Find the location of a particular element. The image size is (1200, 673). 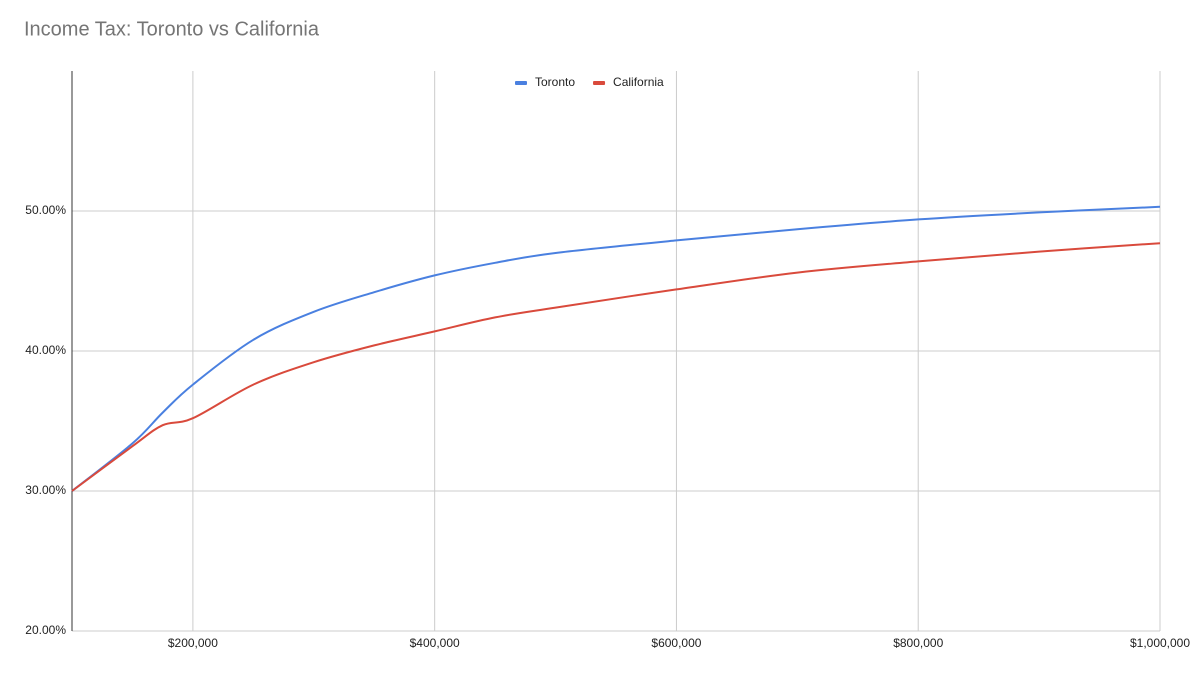

x-tick-label: $600,000 is located at coordinates (676, 643).